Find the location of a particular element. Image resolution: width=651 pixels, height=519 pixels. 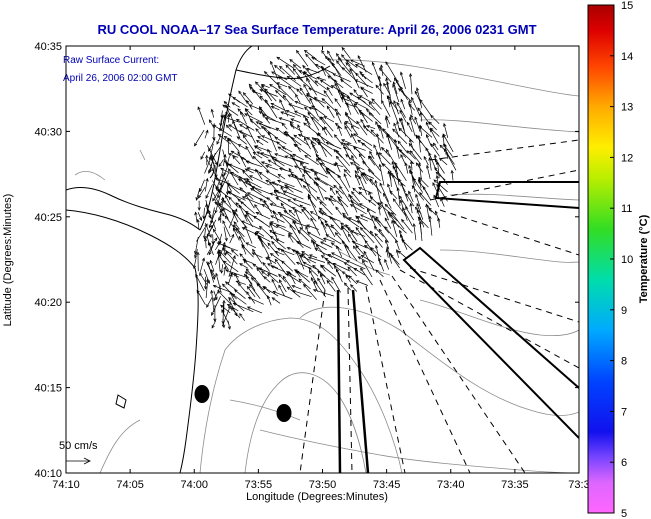

x-tick-label: 74:10 is located at coordinates (66, 485).